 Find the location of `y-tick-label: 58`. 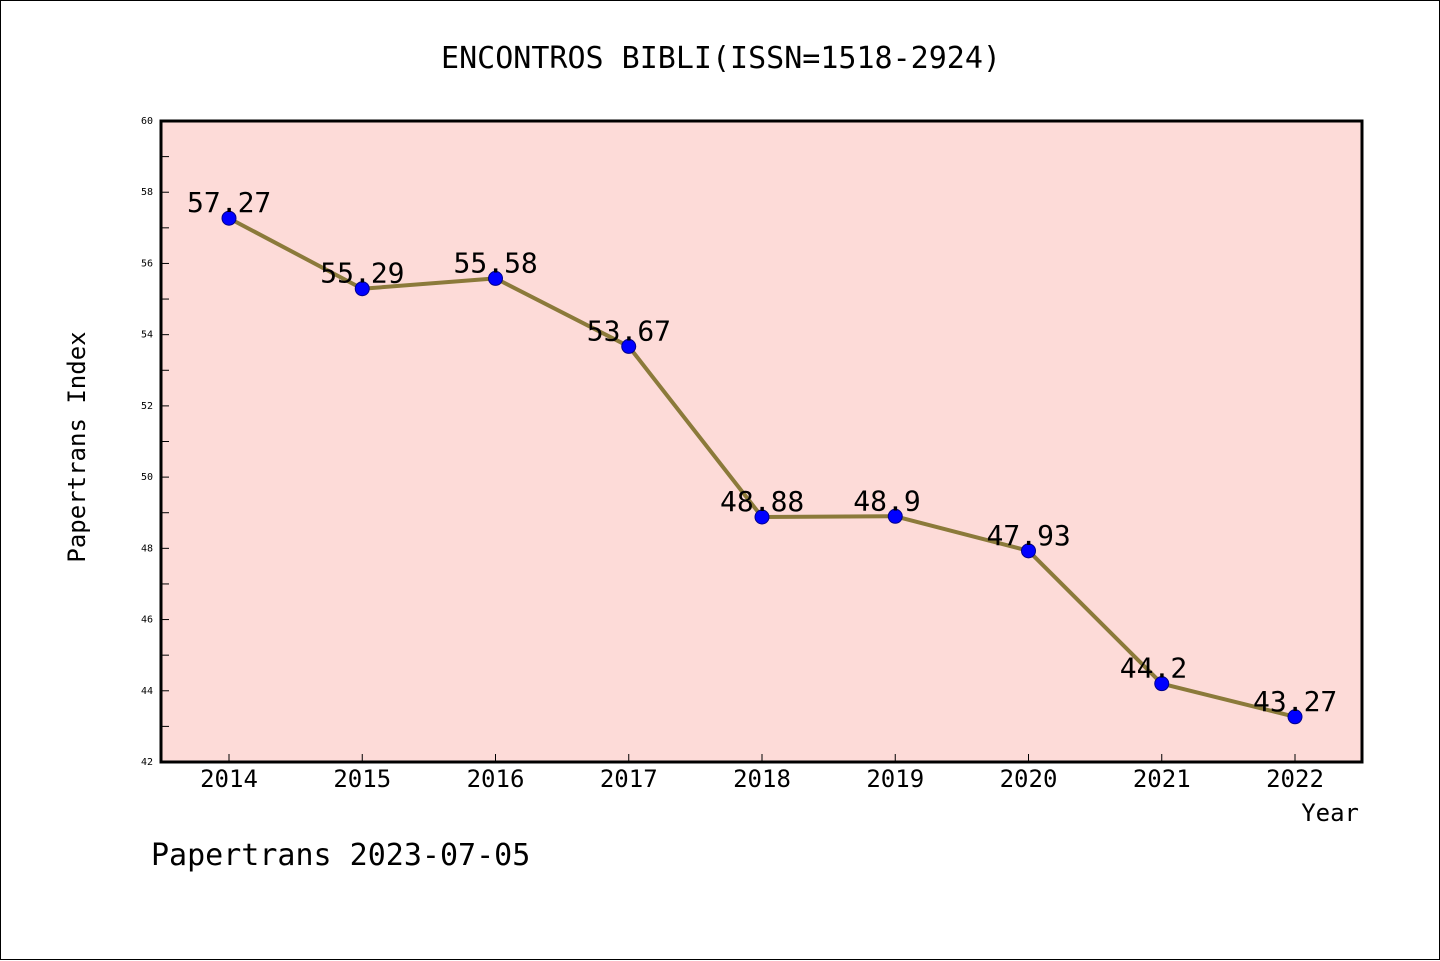

y-tick-label: 58 is located at coordinates (147, 192).